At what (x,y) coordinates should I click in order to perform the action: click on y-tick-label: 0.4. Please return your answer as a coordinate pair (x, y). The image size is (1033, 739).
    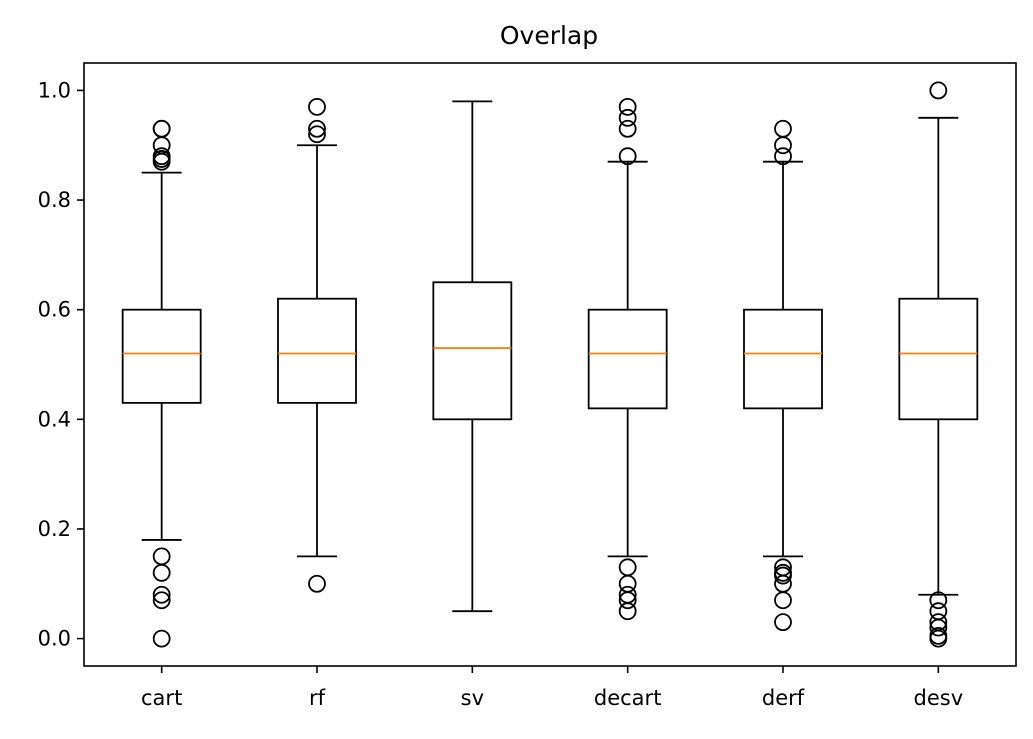
    Looking at the image, I should click on (54, 419).